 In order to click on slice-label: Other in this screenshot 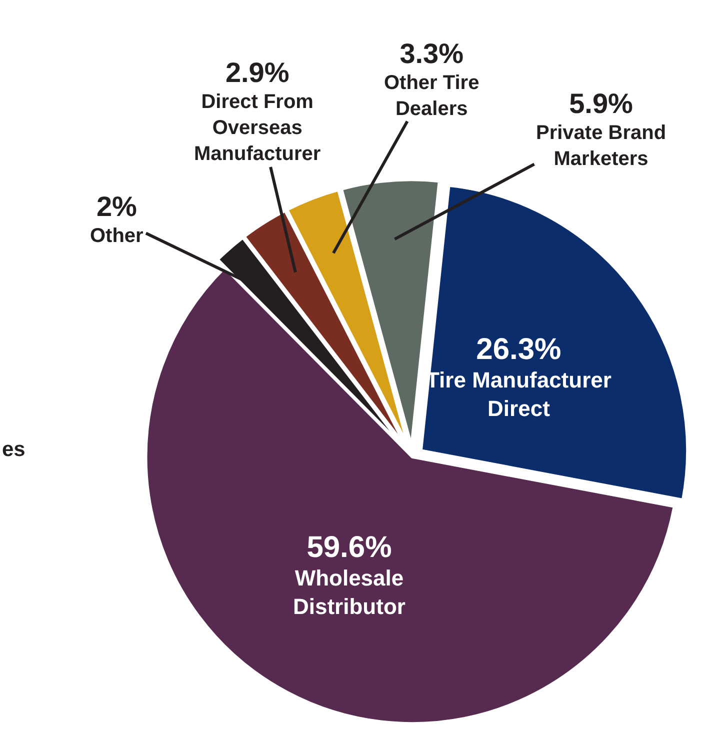, I will do `click(117, 236)`.